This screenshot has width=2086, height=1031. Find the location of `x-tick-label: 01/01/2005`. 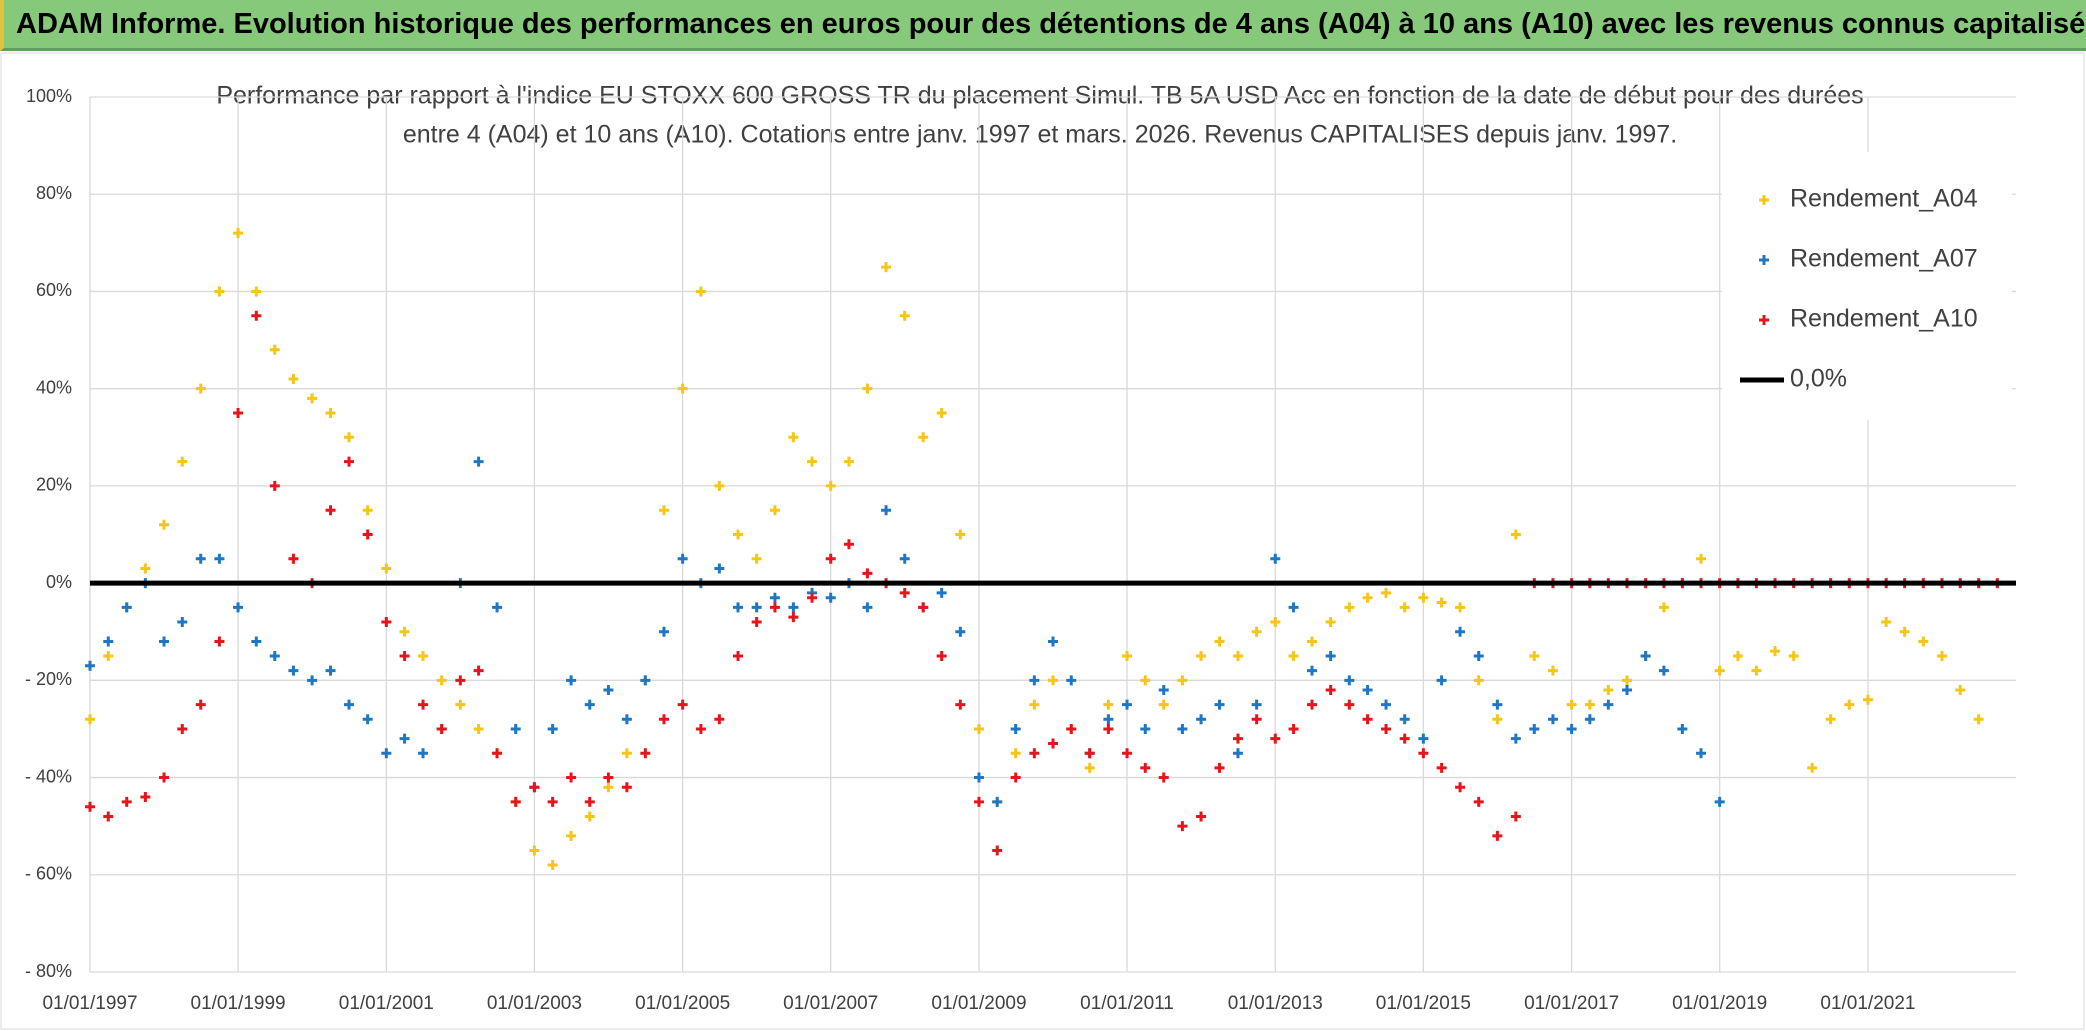

x-tick-label: 01/01/2005 is located at coordinates (682, 1003).